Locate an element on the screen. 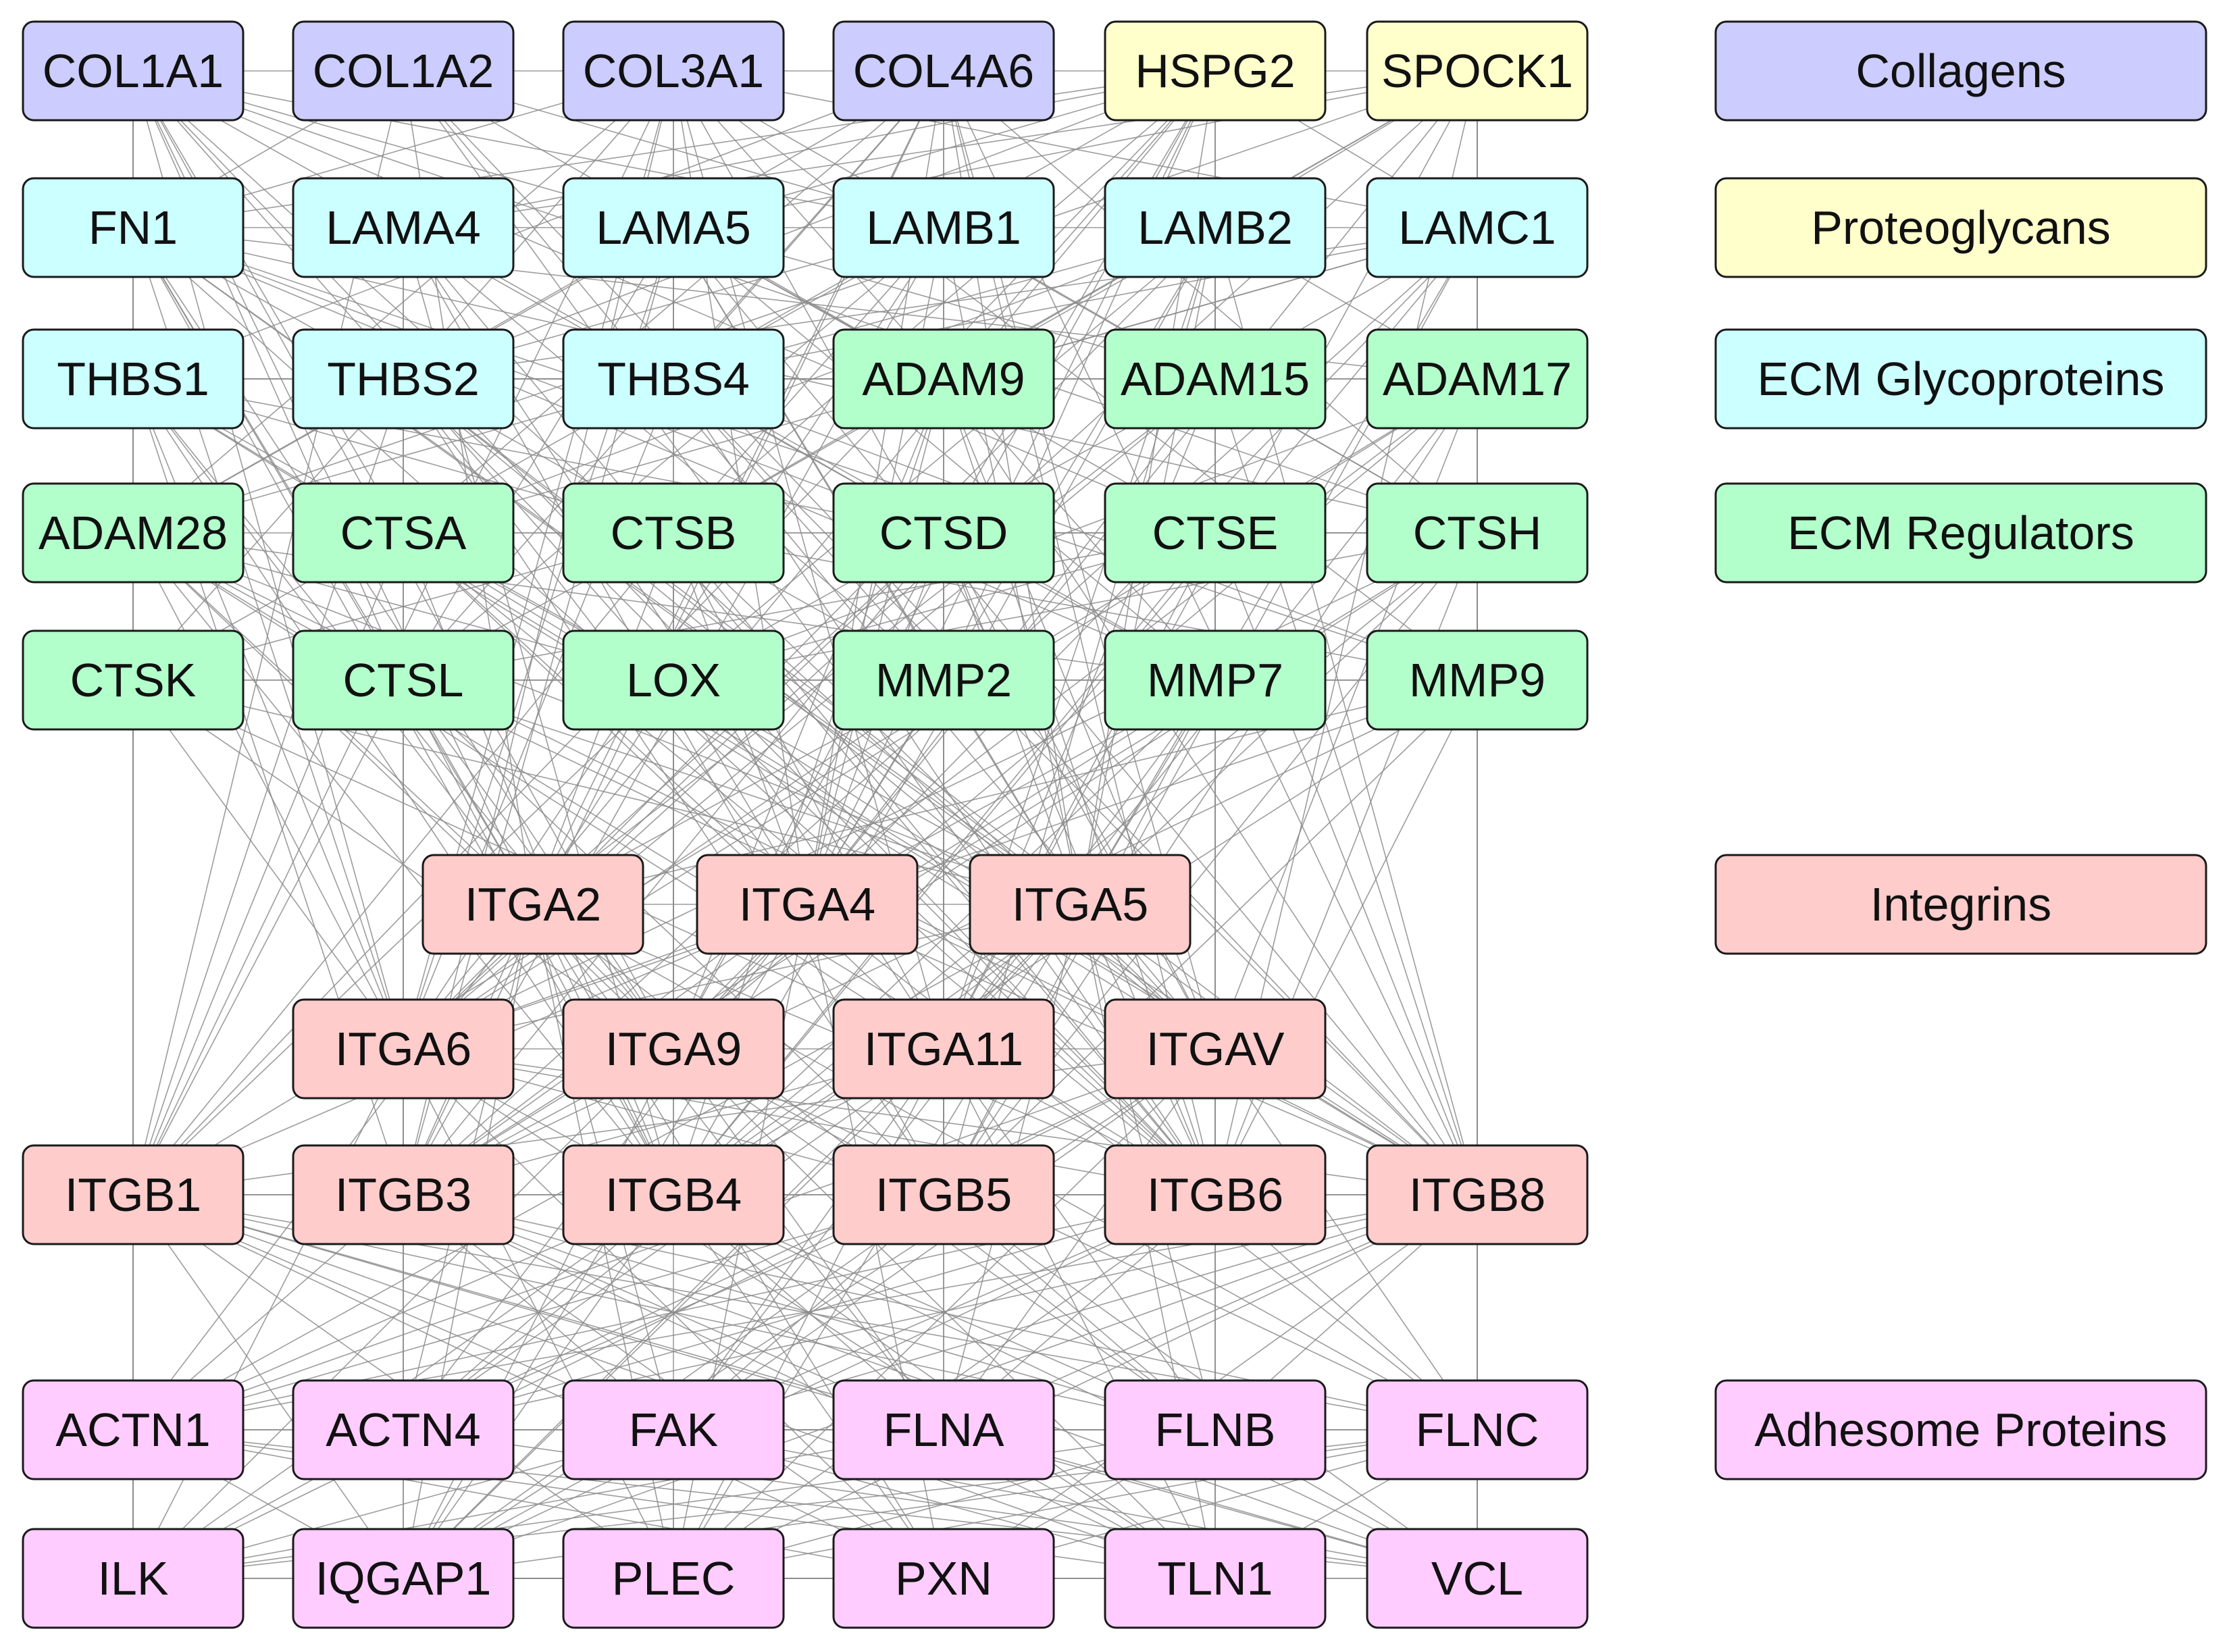 The image size is (2227, 1652). edge-CTSE-CTSL is located at coordinates (809, 606).